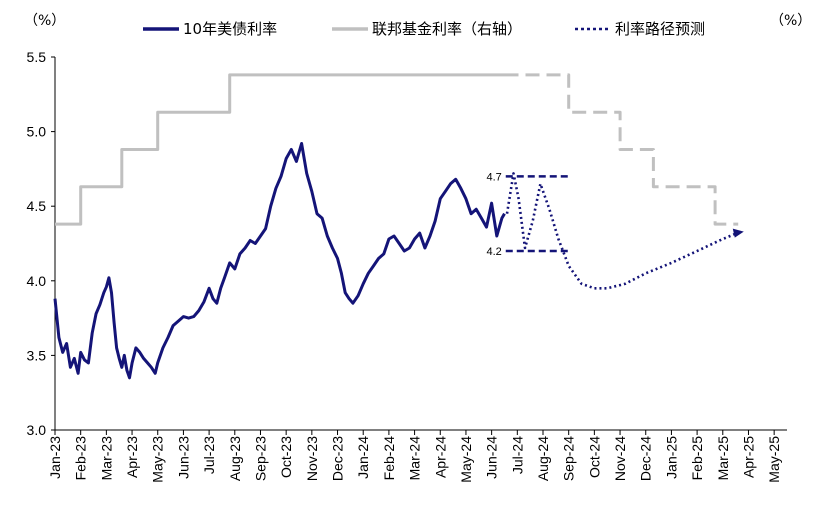 The height and width of the screenshot is (507, 828). I want to click on y-tick-label: 3.0, so click(37, 430).